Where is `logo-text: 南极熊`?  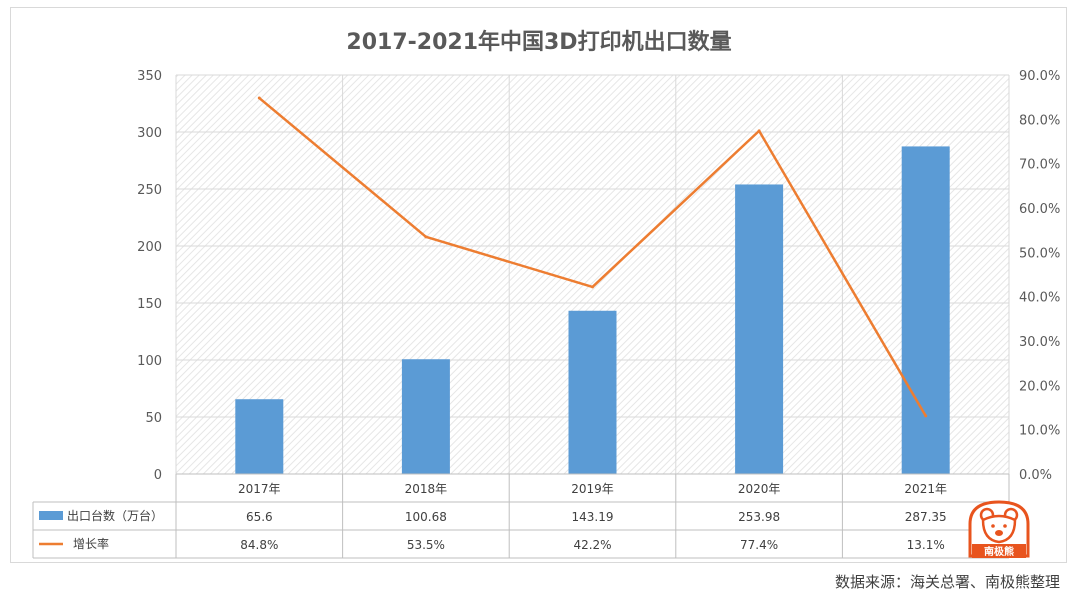 logo-text: 南极熊 is located at coordinates (999, 551).